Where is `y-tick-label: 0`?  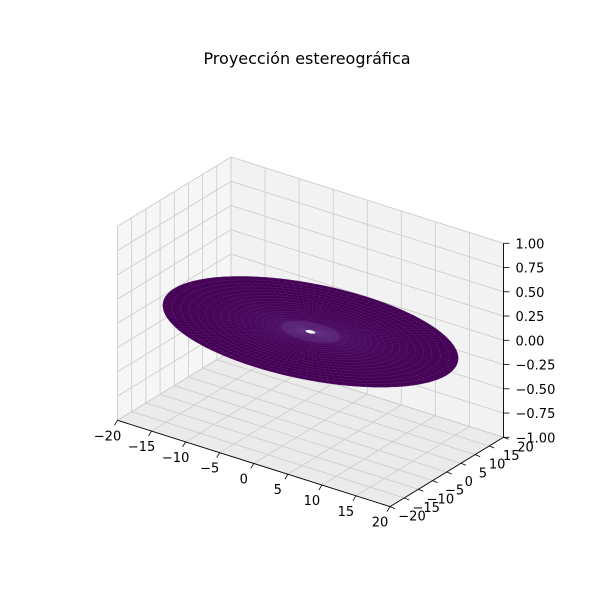
y-tick-label: 0 is located at coordinates (469, 482).